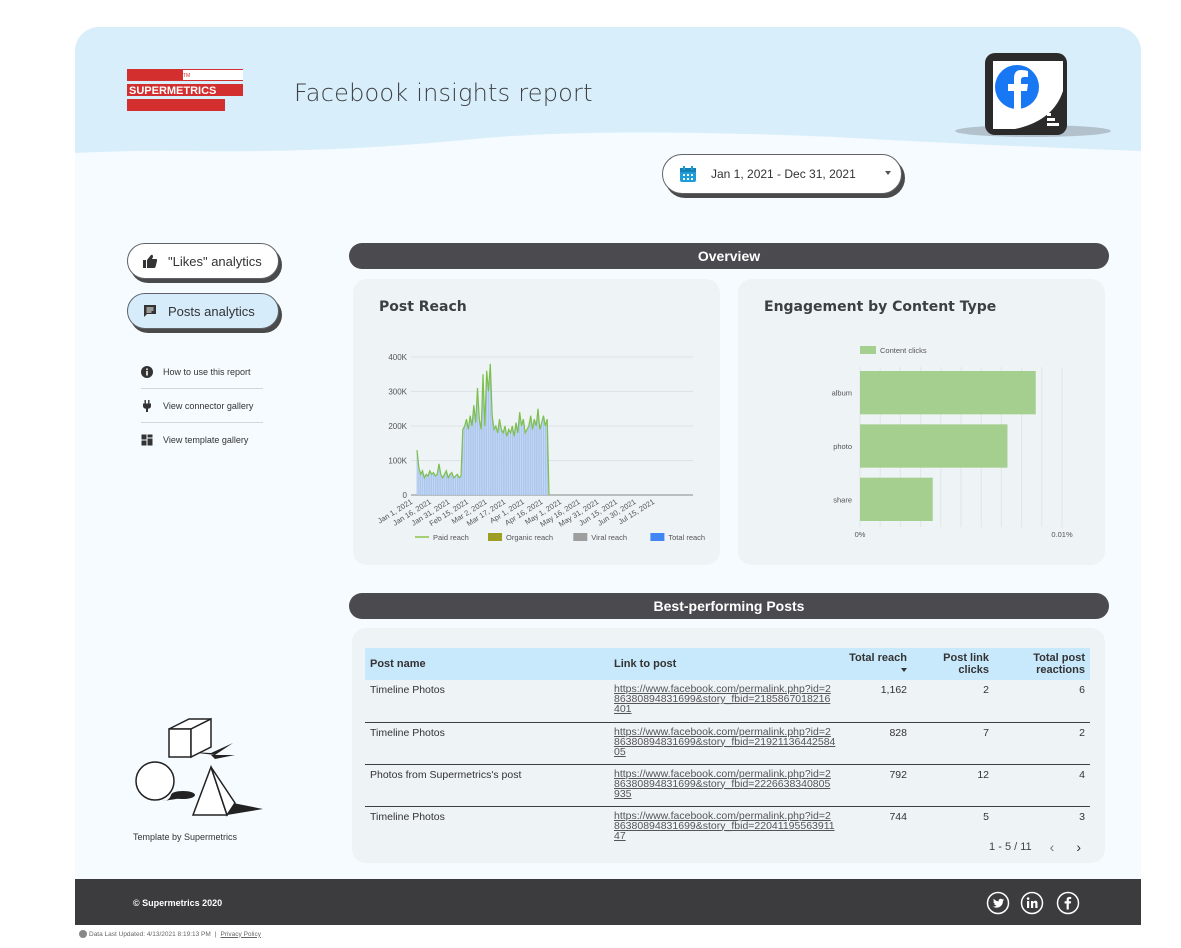  What do you see at coordinates (529, 537) in the screenshot?
I see `legend-label: Organic reach` at bounding box center [529, 537].